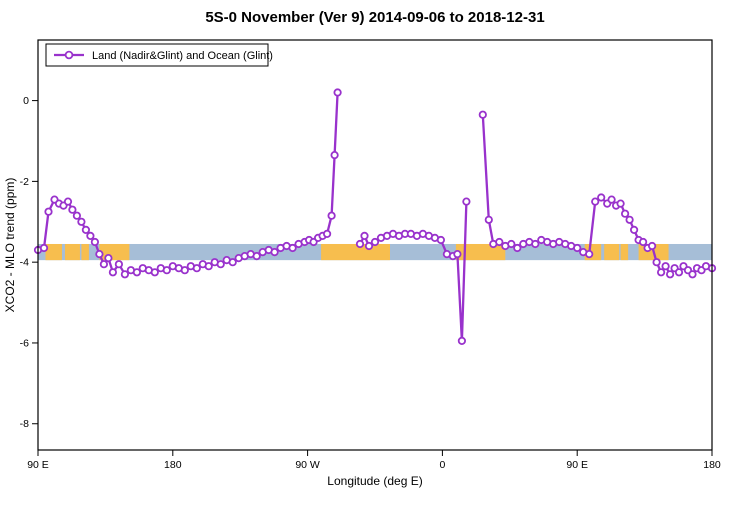 The height and width of the screenshot is (505, 750). I want to click on x-tick-label: 0, so click(442, 465).